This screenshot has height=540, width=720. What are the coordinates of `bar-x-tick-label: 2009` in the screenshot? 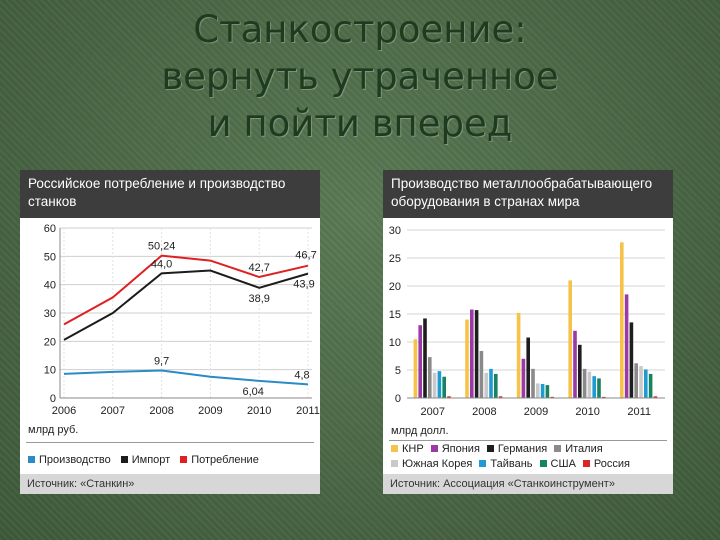 It's located at (536, 412).